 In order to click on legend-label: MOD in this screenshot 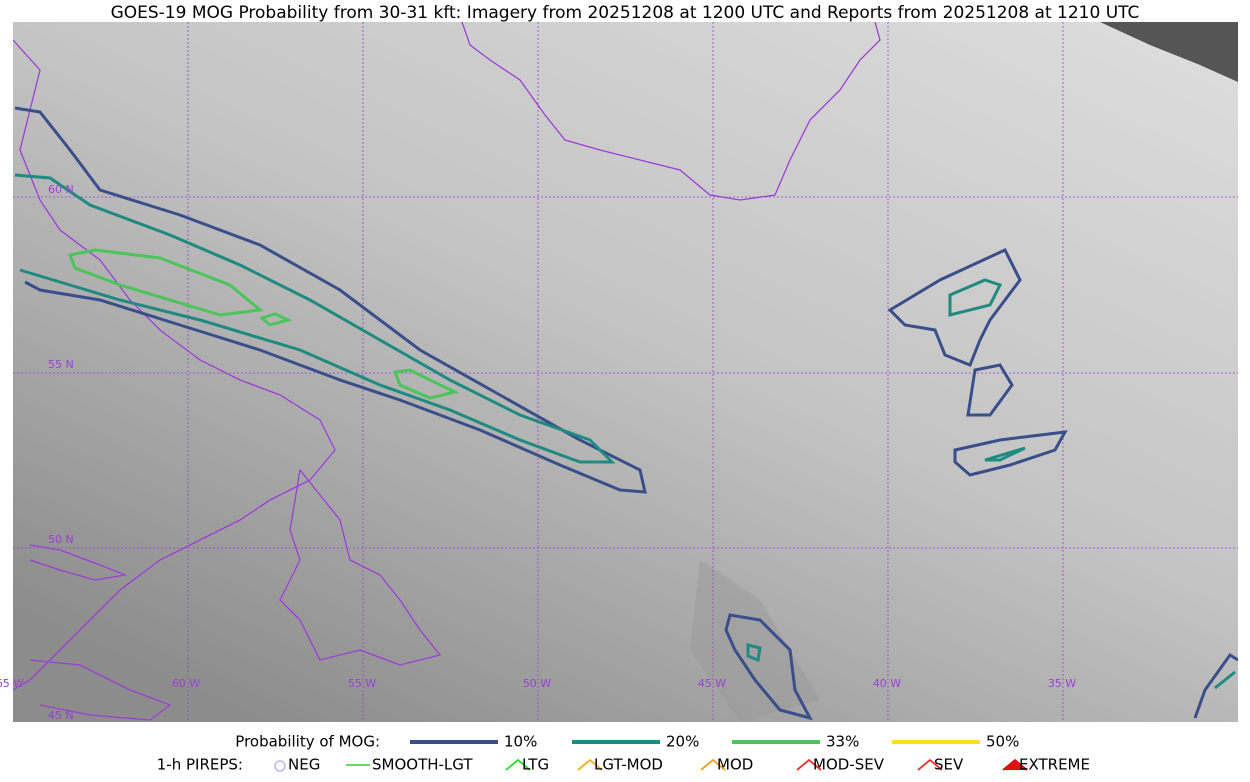, I will do `click(735, 765)`.